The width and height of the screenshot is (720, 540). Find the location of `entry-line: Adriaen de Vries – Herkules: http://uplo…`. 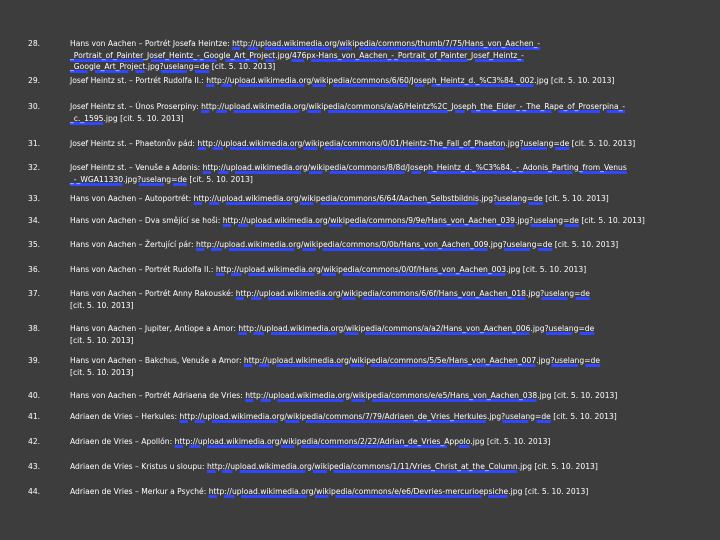

entry-line: Adriaen de Vries – Herkules: http://uplo… is located at coordinates (382, 417).